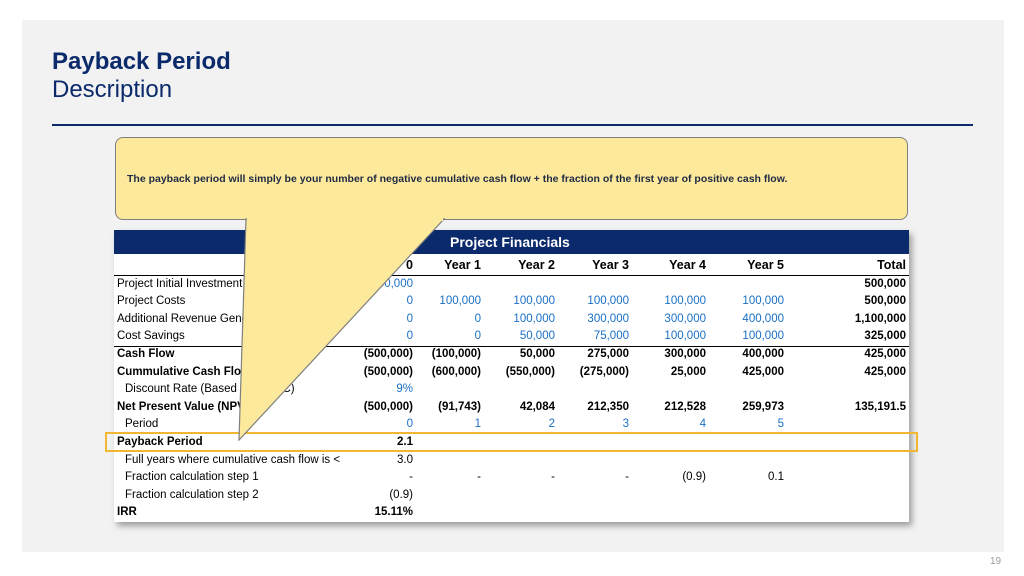 The width and height of the screenshot is (1024, 576). Describe the element at coordinates (183, 406) in the screenshot. I see `row-label: Net Present Value (NPV)` at that location.